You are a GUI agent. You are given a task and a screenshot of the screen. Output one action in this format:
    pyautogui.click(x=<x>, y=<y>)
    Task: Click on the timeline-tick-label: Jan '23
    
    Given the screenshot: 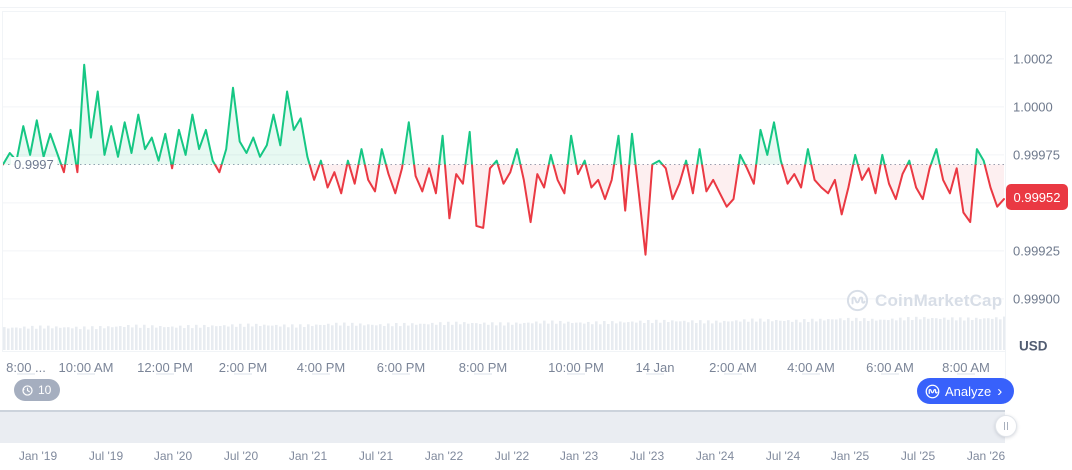 What is the action you would take?
    pyautogui.click(x=579, y=456)
    